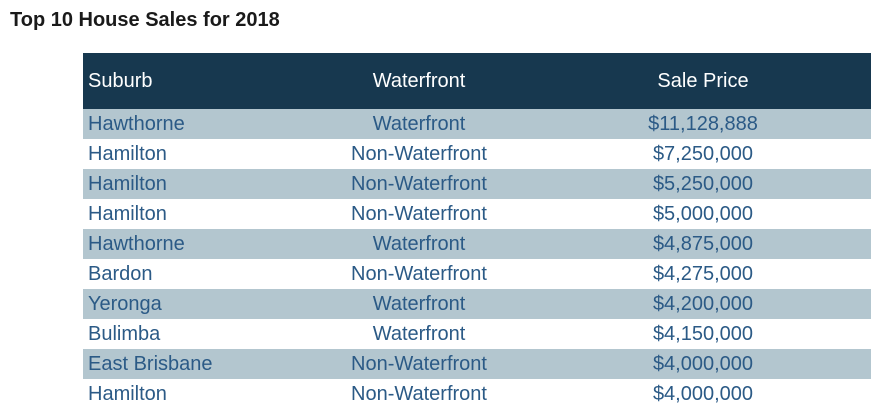 The image size is (889, 418). I want to click on sale-price-cell: $4,275,000, so click(703, 273).